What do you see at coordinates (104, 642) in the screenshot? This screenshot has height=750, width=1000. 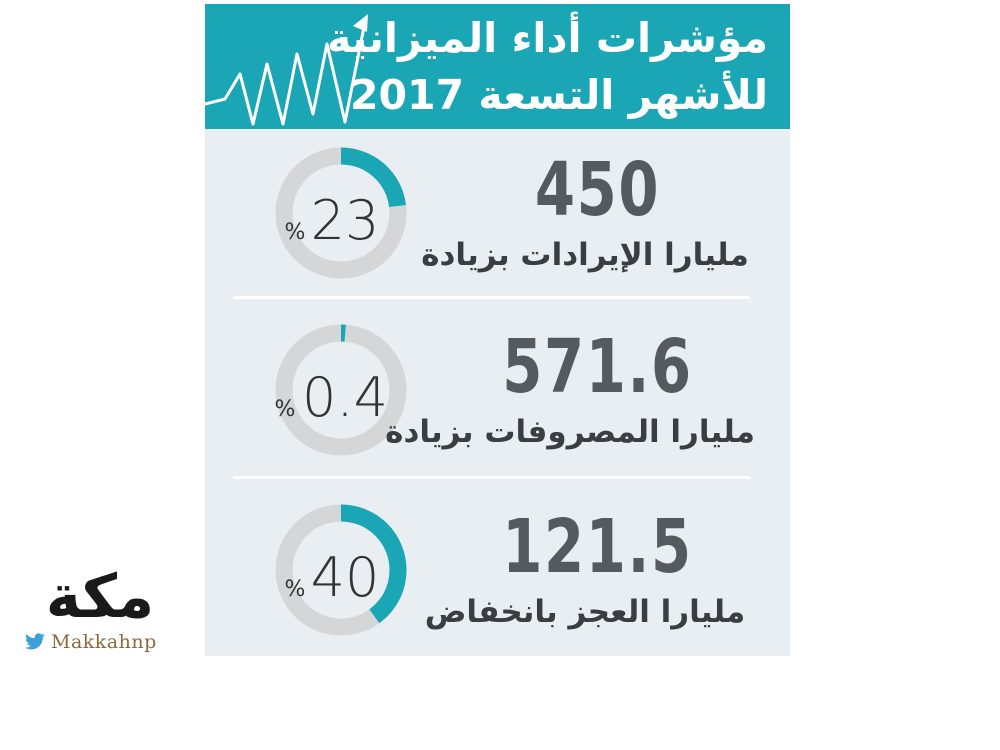 I see `handle-text: Makkahnp` at bounding box center [104, 642].